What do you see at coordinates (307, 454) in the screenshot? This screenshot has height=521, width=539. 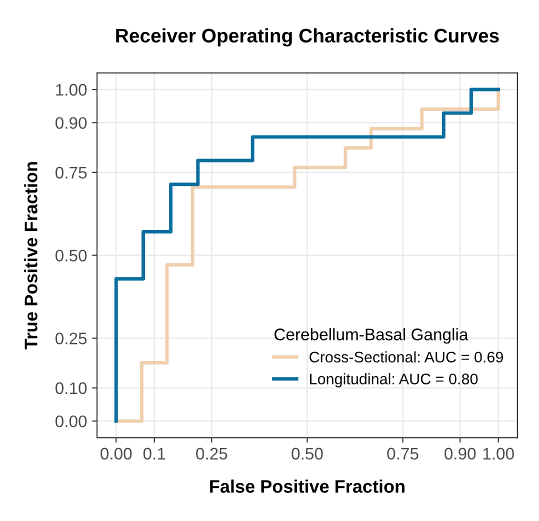 I see `x-tick-label: 0.50` at bounding box center [307, 454].